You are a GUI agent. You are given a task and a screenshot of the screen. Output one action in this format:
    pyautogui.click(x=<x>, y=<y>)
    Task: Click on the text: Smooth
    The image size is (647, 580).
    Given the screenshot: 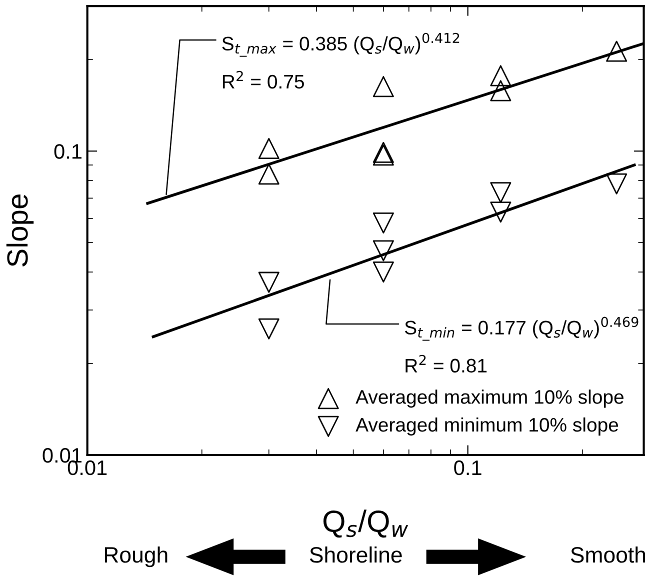 What is the action you would take?
    pyautogui.click(x=608, y=554)
    